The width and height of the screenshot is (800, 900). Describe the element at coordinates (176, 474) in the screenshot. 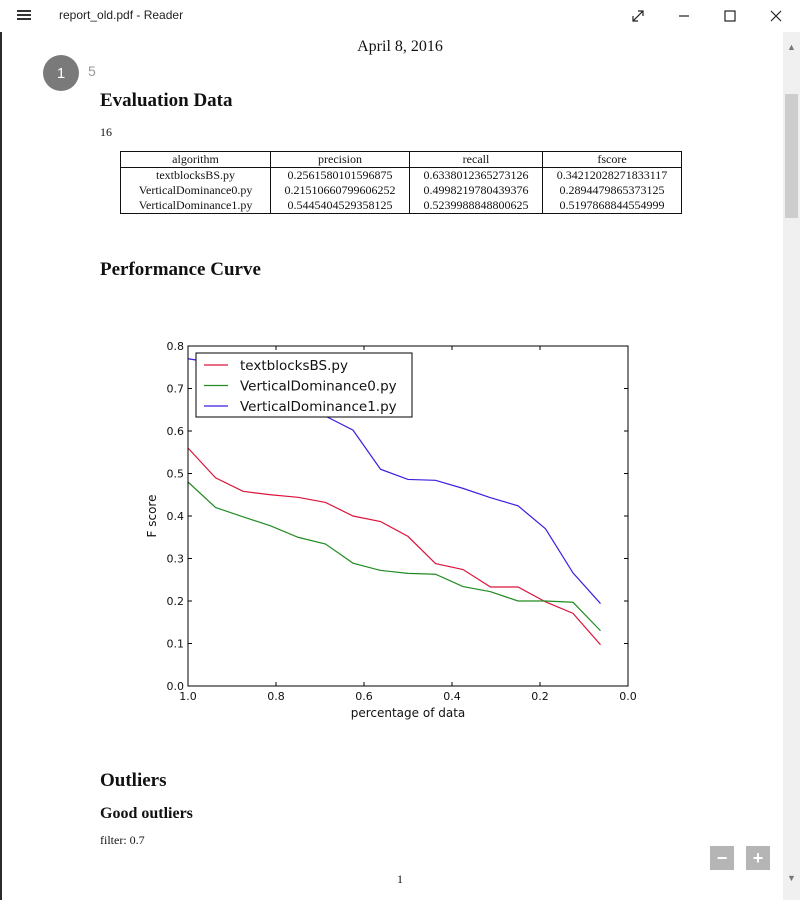

I see `y-tick-label: 0.5` at that location.